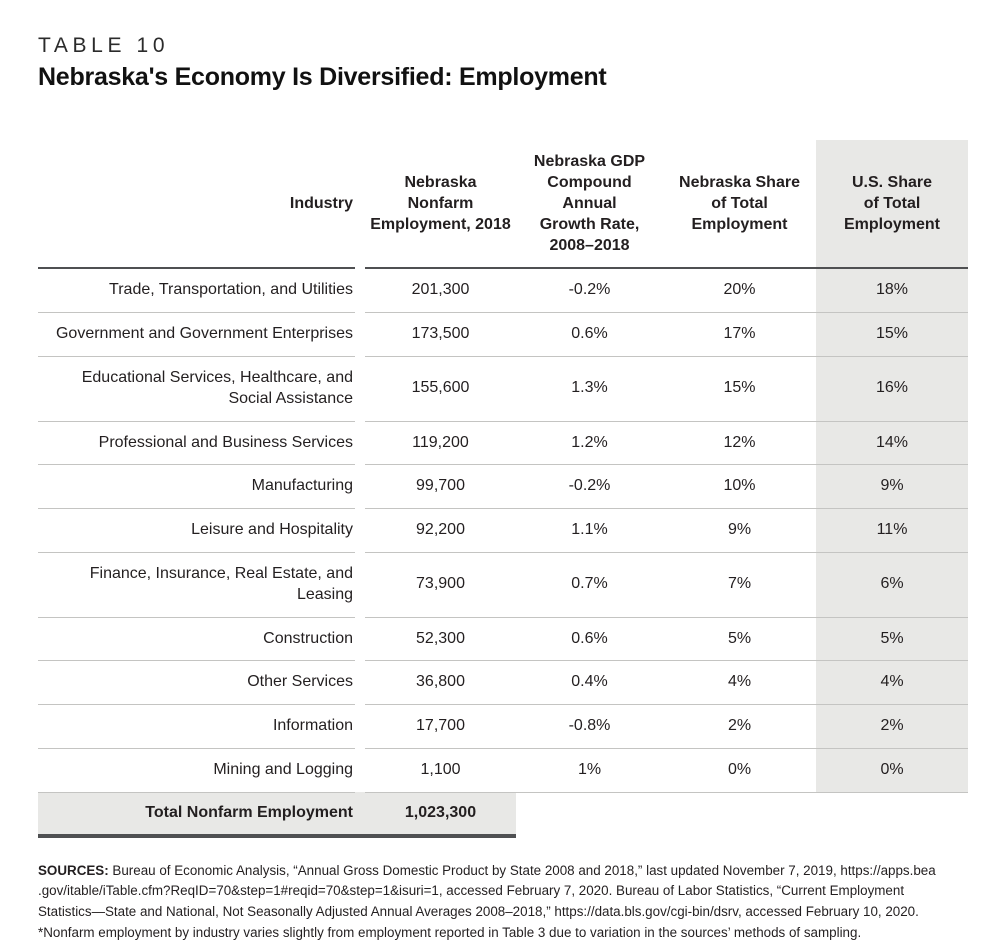  Describe the element at coordinates (739, 291) in the screenshot. I see `ne-share-cell: 20%` at that location.